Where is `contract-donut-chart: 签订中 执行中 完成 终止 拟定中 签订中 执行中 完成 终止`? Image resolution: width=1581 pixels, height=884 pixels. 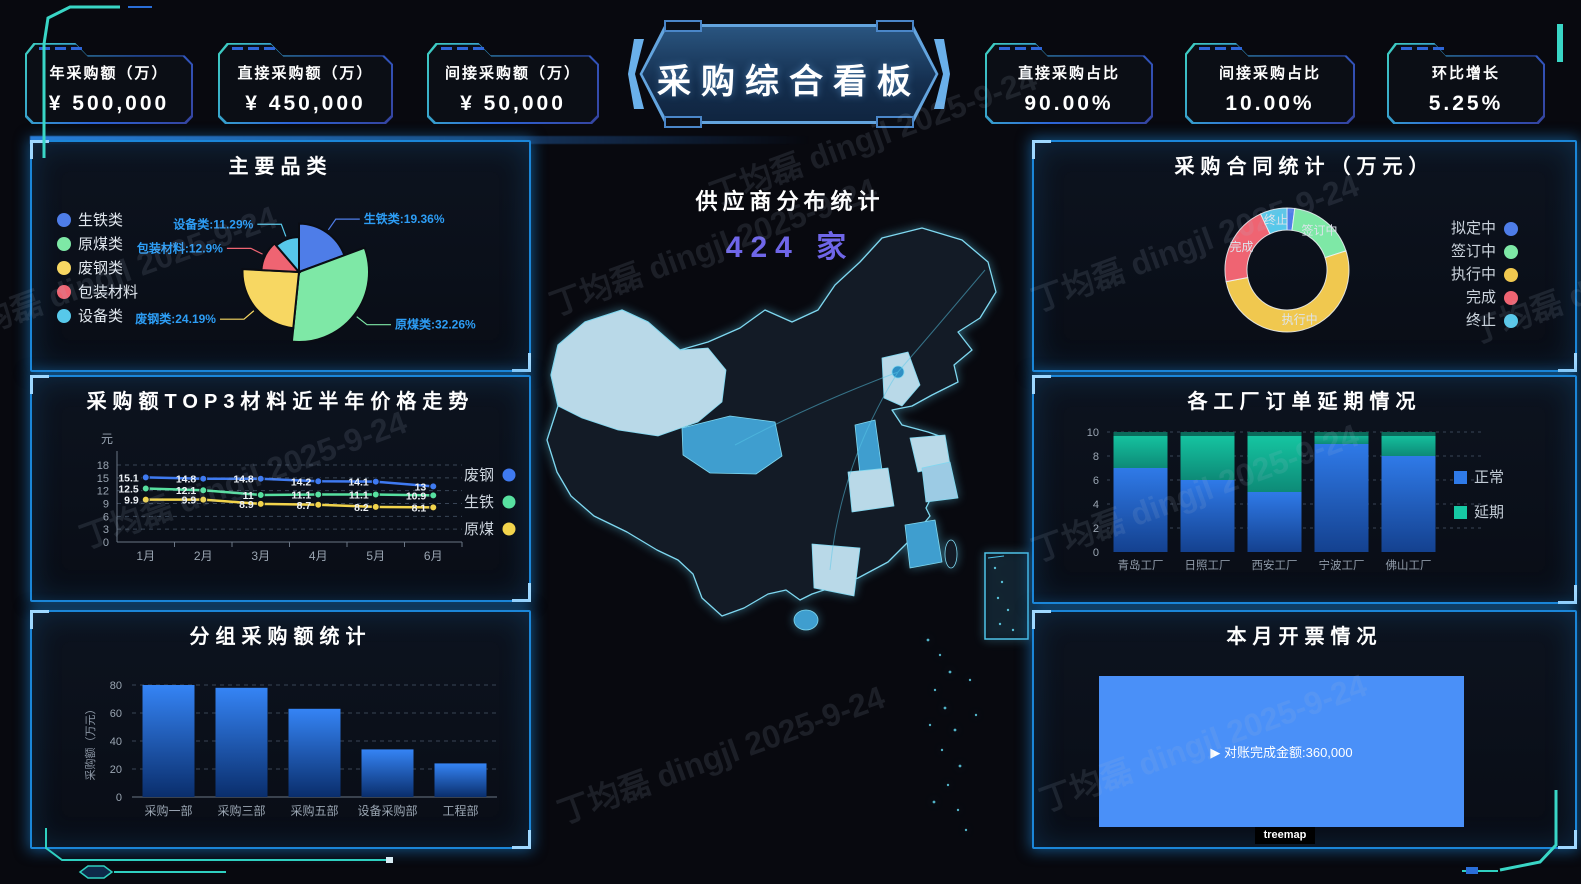
contract-donut-chart: 签订中 执行中 完成 终止 拟定中 签订中 执行中 完成 终止 is located at coordinates (1304, 256).